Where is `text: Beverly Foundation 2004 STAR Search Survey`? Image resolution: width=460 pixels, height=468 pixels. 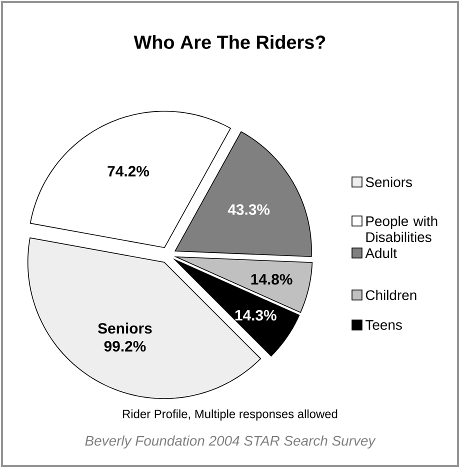 text: Beverly Foundation 2004 STAR Search Survey is located at coordinates (230, 441).